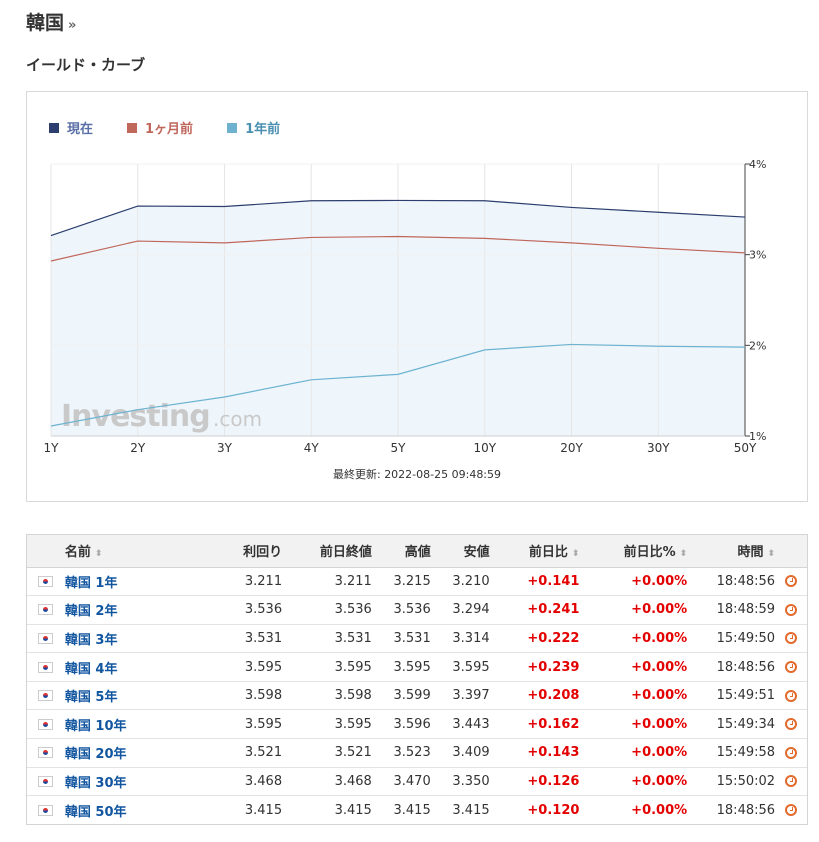 Image resolution: width=819 pixels, height=842 pixels. What do you see at coordinates (731, 753) in the screenshot?
I see `time-value: 15:49:58` at bounding box center [731, 753].